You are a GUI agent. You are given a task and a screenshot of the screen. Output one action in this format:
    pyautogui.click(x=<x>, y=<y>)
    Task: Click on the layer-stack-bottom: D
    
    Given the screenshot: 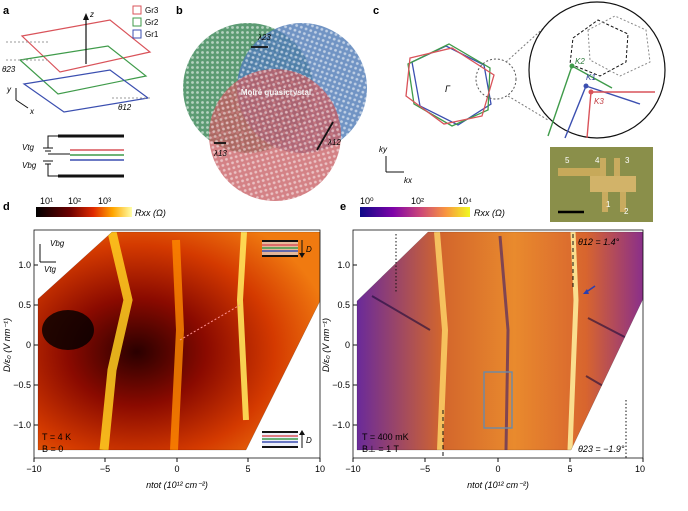 What is the action you would take?
    pyautogui.click(x=287, y=439)
    